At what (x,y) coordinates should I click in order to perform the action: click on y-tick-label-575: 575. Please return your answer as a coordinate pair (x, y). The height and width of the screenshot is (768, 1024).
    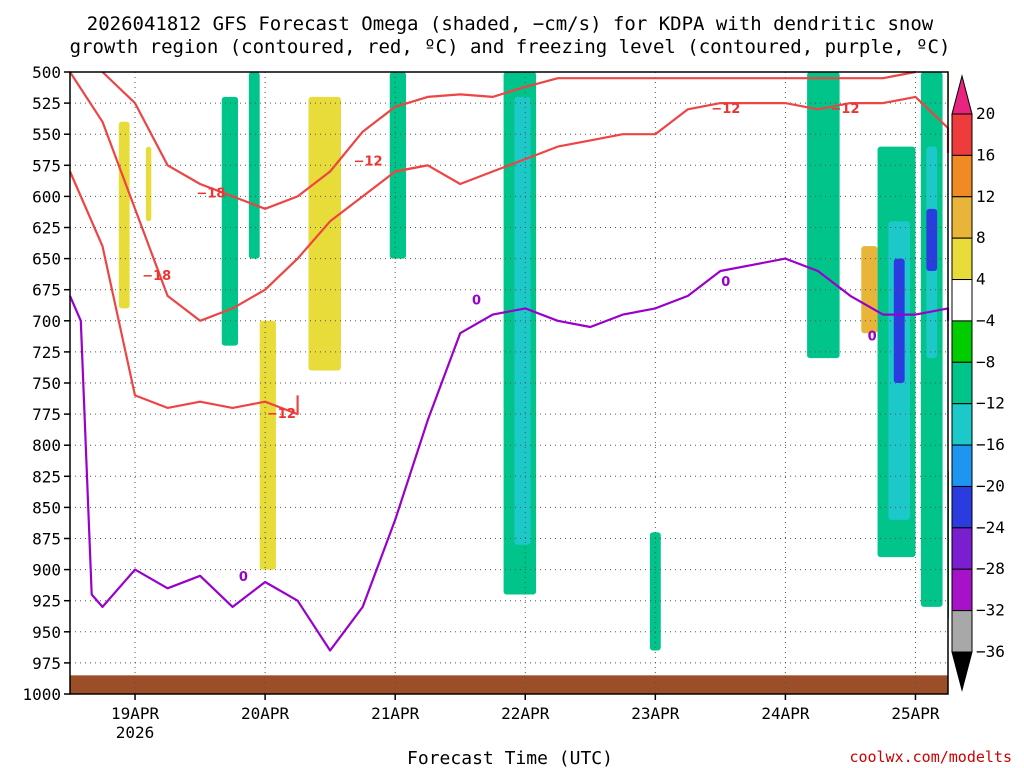
    Looking at the image, I should click on (46, 165).